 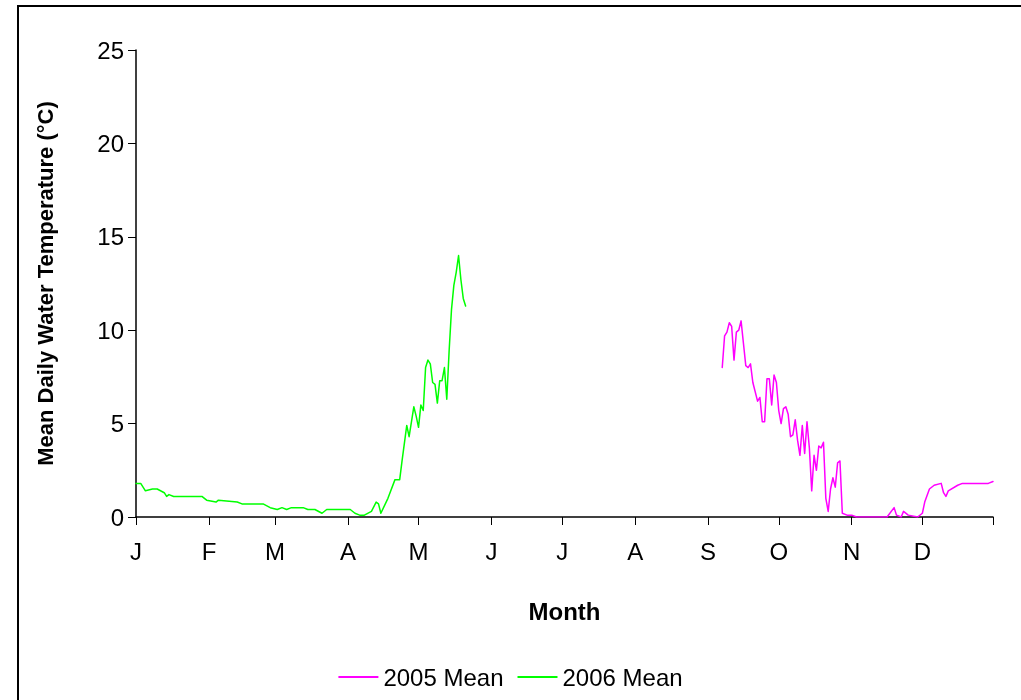 I want to click on legend-label: 2005 Mean, so click(x=443, y=677).